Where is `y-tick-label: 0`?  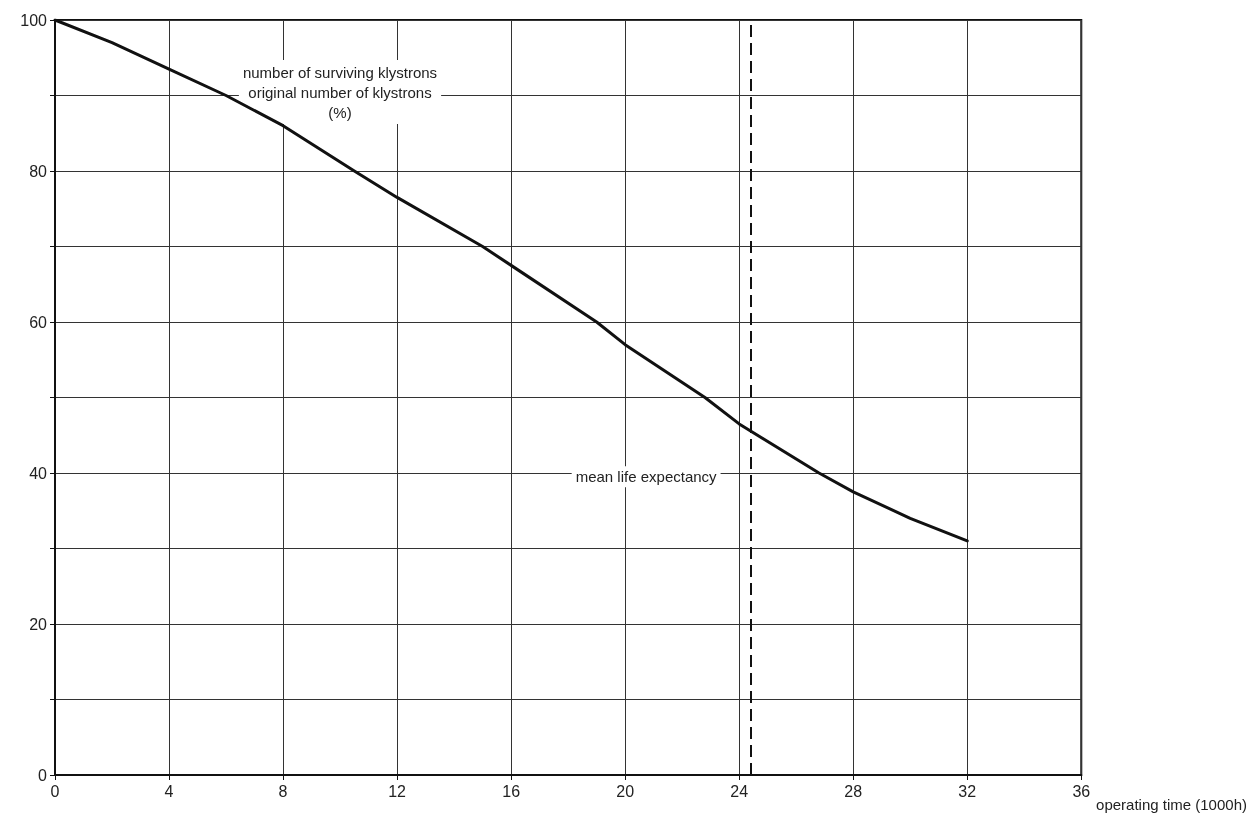 y-tick-label: 0 is located at coordinates (43, 775).